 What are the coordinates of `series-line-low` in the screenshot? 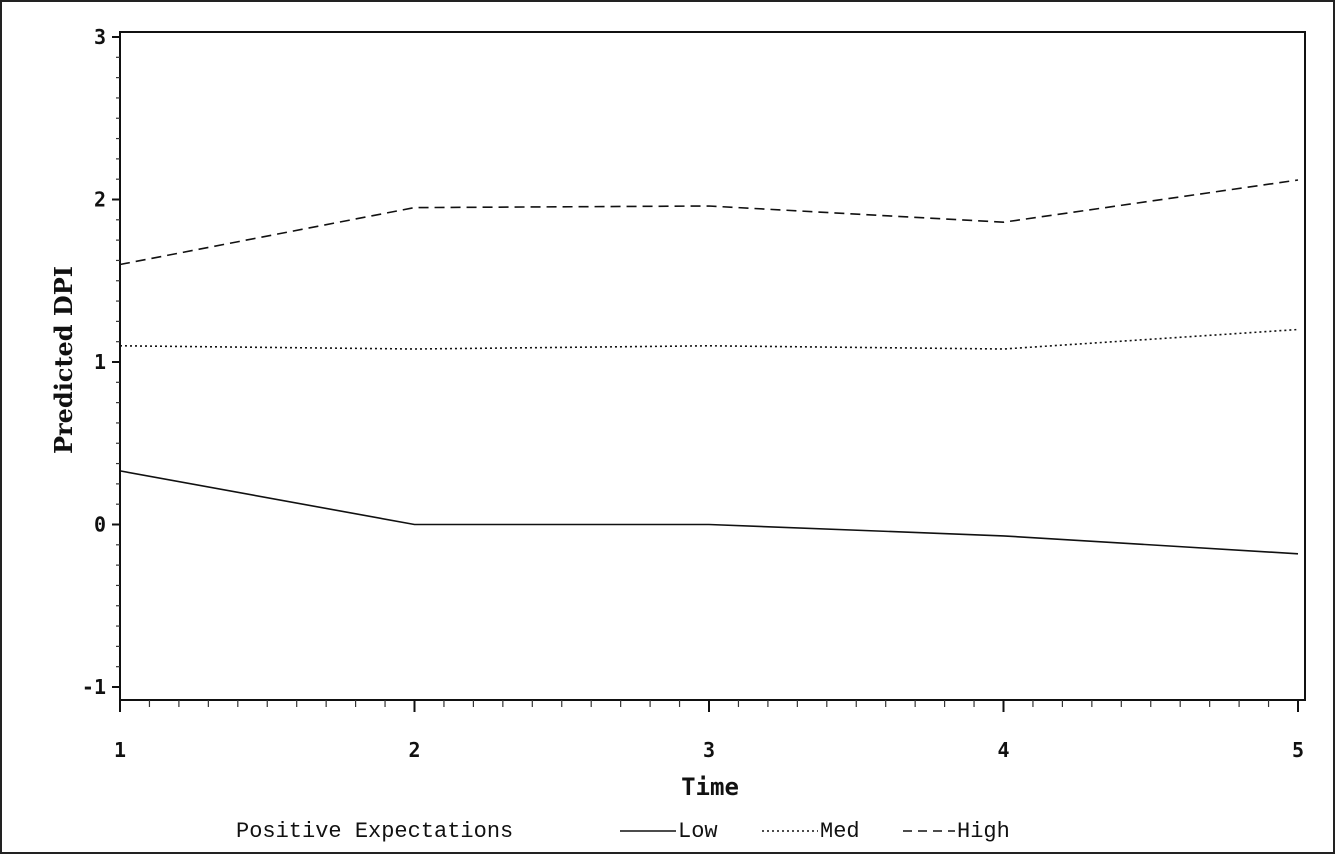 It's located at (709, 512).